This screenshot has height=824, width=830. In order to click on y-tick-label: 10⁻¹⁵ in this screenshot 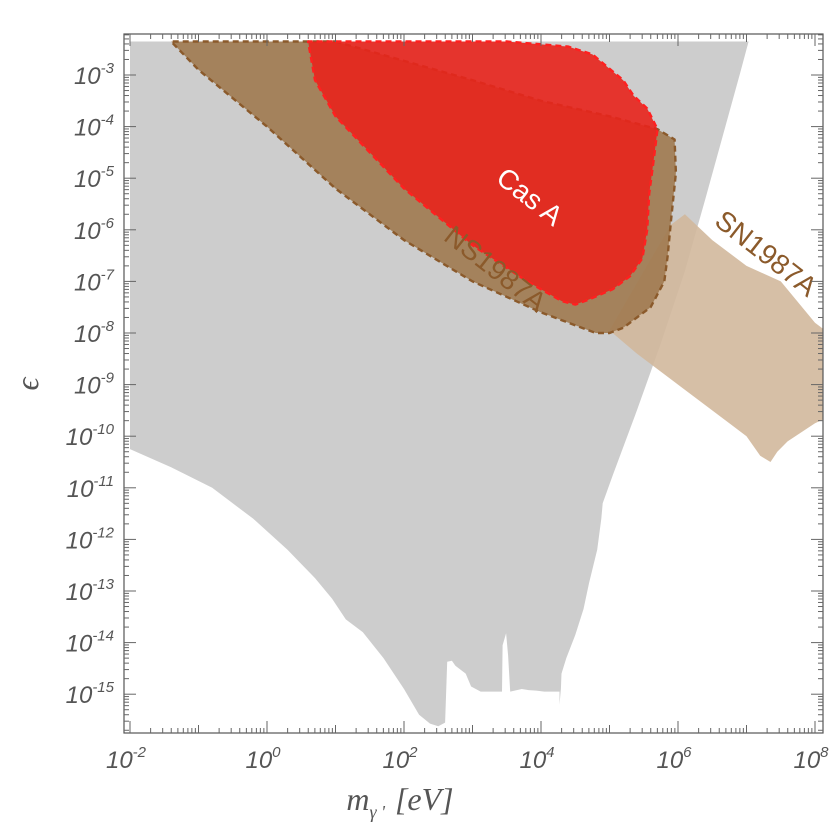, I will do `click(90, 694)`.